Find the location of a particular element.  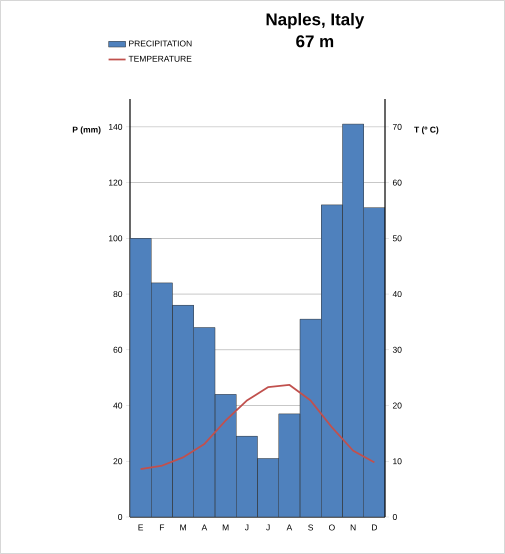

y2-tick-label: 70 is located at coordinates (397, 127).